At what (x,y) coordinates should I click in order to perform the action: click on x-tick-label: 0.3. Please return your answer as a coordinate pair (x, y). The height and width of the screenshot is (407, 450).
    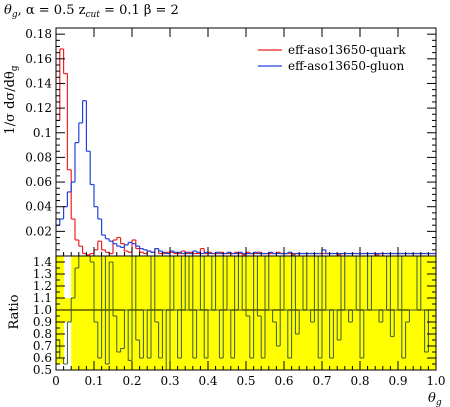
    Looking at the image, I should click on (169, 381).